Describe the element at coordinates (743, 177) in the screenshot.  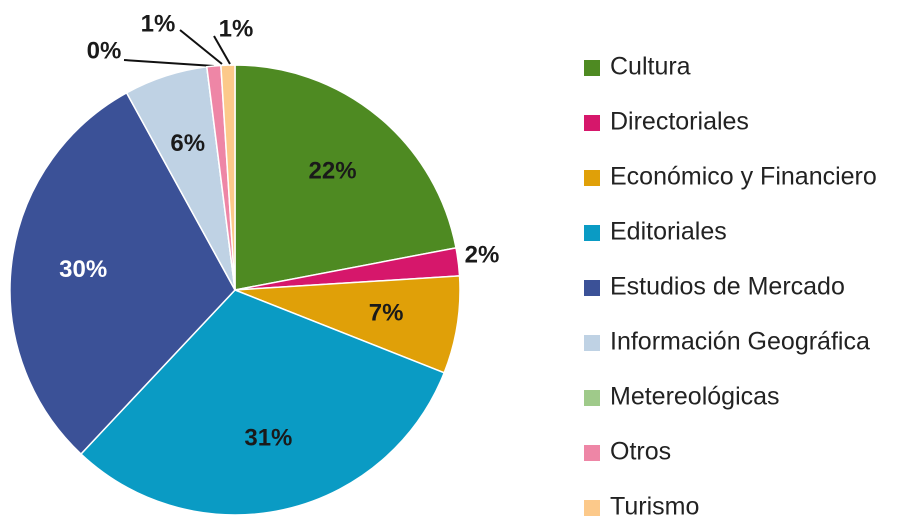
I see `legend-label: Económico y Financiero` at that location.